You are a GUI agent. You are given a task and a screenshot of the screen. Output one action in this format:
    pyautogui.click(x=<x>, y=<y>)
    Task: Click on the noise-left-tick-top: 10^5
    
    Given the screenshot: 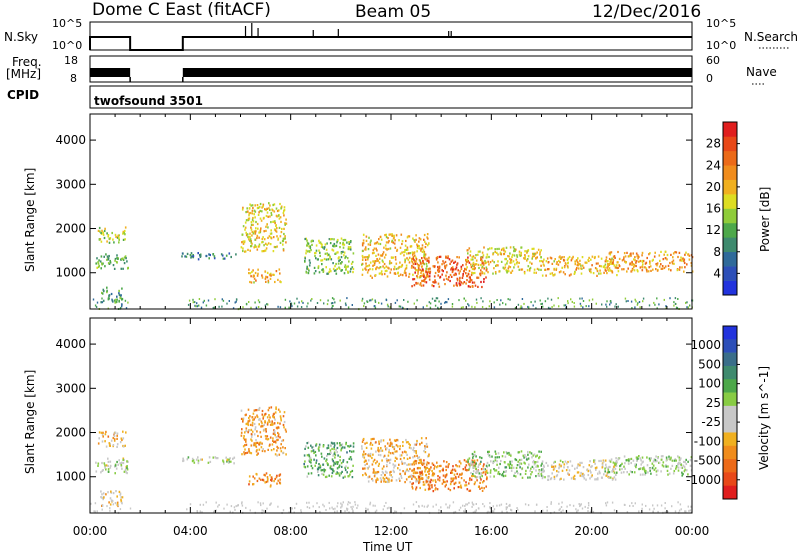 What is the action you would take?
    pyautogui.click(x=67, y=23)
    